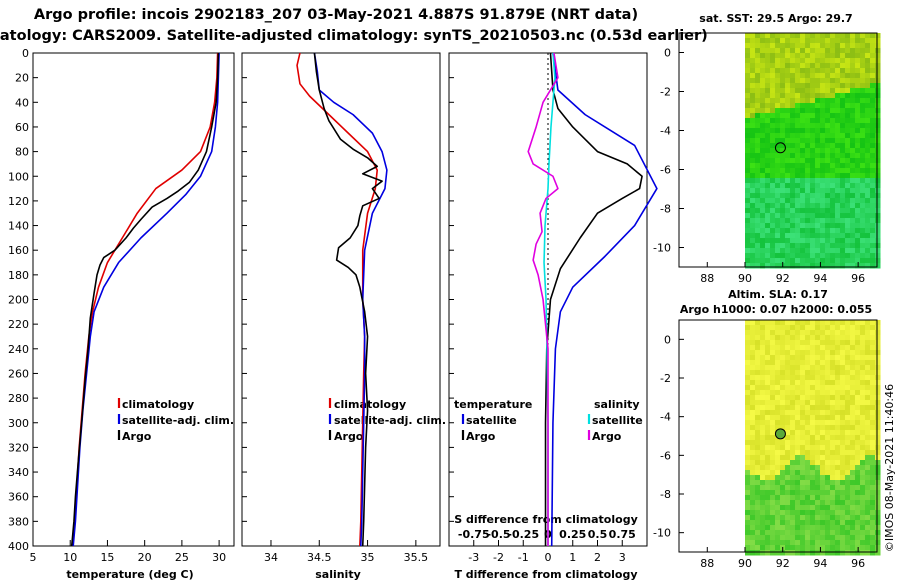 The width and height of the screenshot is (900, 580). Describe the element at coordinates (858, 278) in the screenshot. I see `sst-xtick-label: 96` at that location.